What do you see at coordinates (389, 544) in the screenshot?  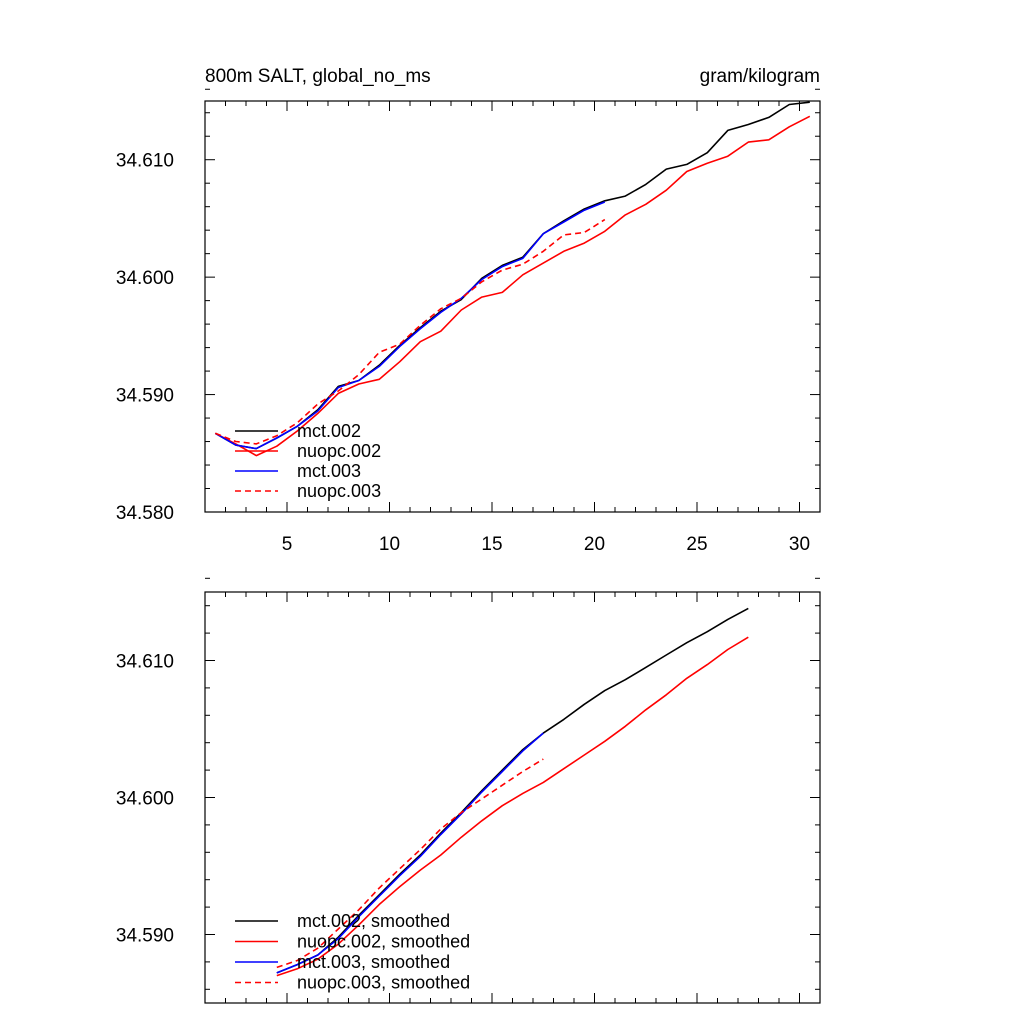 I see `x-tick-label: 10` at bounding box center [389, 544].